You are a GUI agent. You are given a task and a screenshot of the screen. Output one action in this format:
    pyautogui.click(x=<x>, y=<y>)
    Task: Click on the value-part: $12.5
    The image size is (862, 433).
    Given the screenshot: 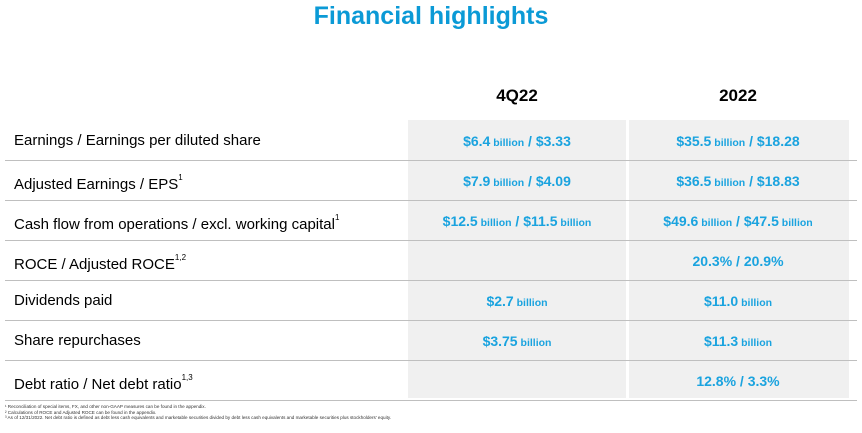 What is the action you would take?
    pyautogui.click(x=460, y=221)
    